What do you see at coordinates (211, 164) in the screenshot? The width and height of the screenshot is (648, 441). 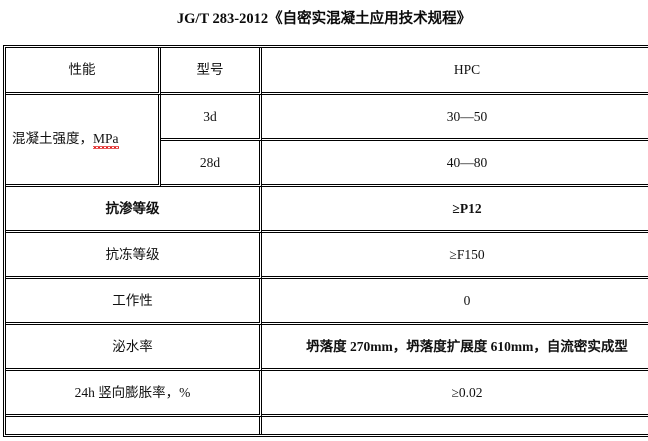 I see `cell-age-28d: 28d` at bounding box center [211, 164].